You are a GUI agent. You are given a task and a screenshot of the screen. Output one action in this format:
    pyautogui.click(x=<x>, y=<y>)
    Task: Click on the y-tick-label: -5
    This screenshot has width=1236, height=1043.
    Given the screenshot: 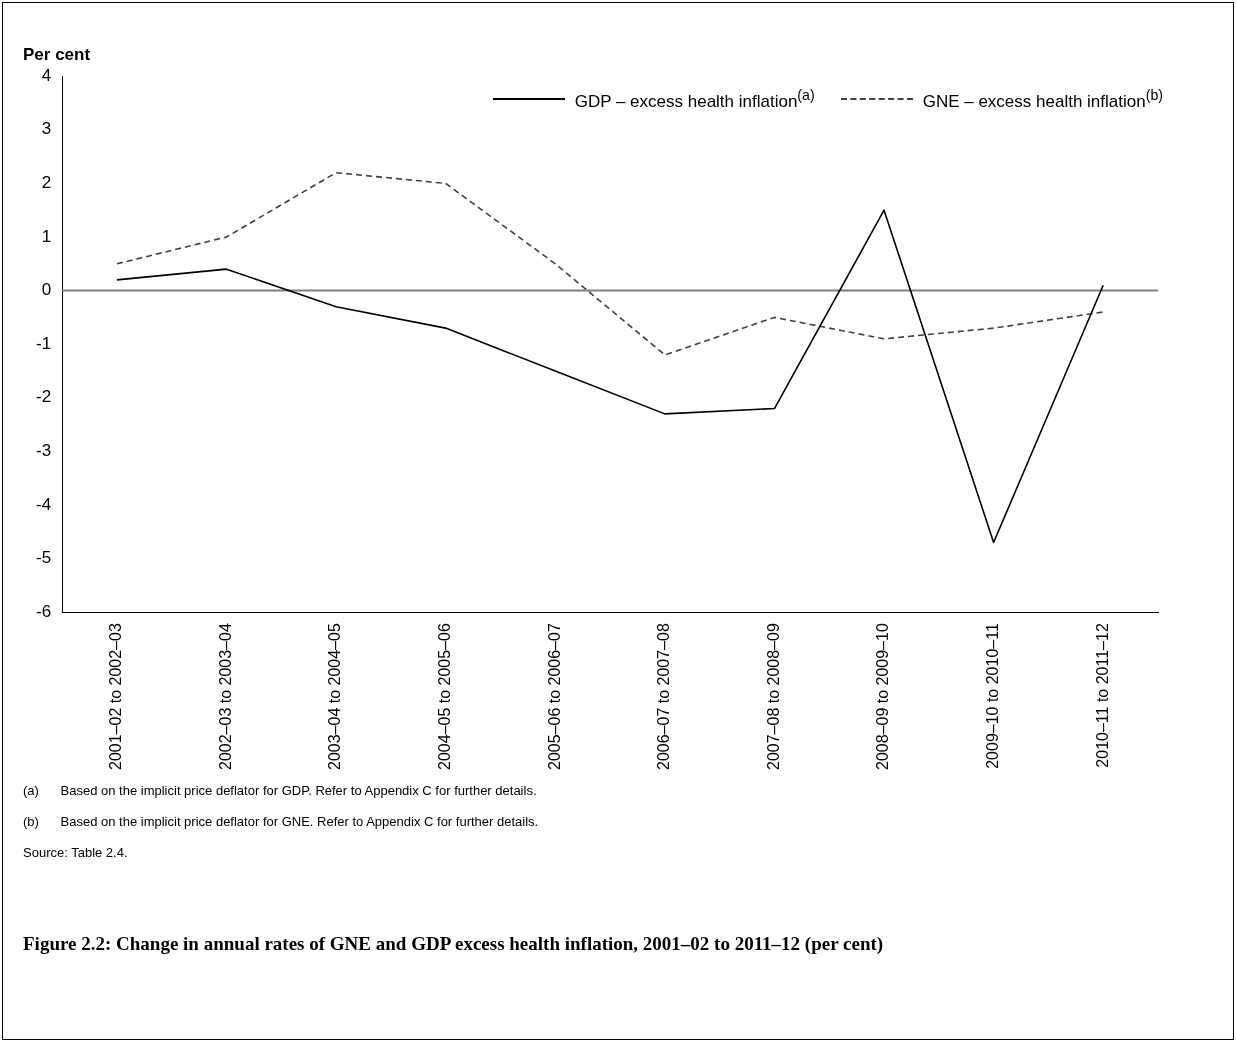 What is the action you would take?
    pyautogui.click(x=43, y=558)
    